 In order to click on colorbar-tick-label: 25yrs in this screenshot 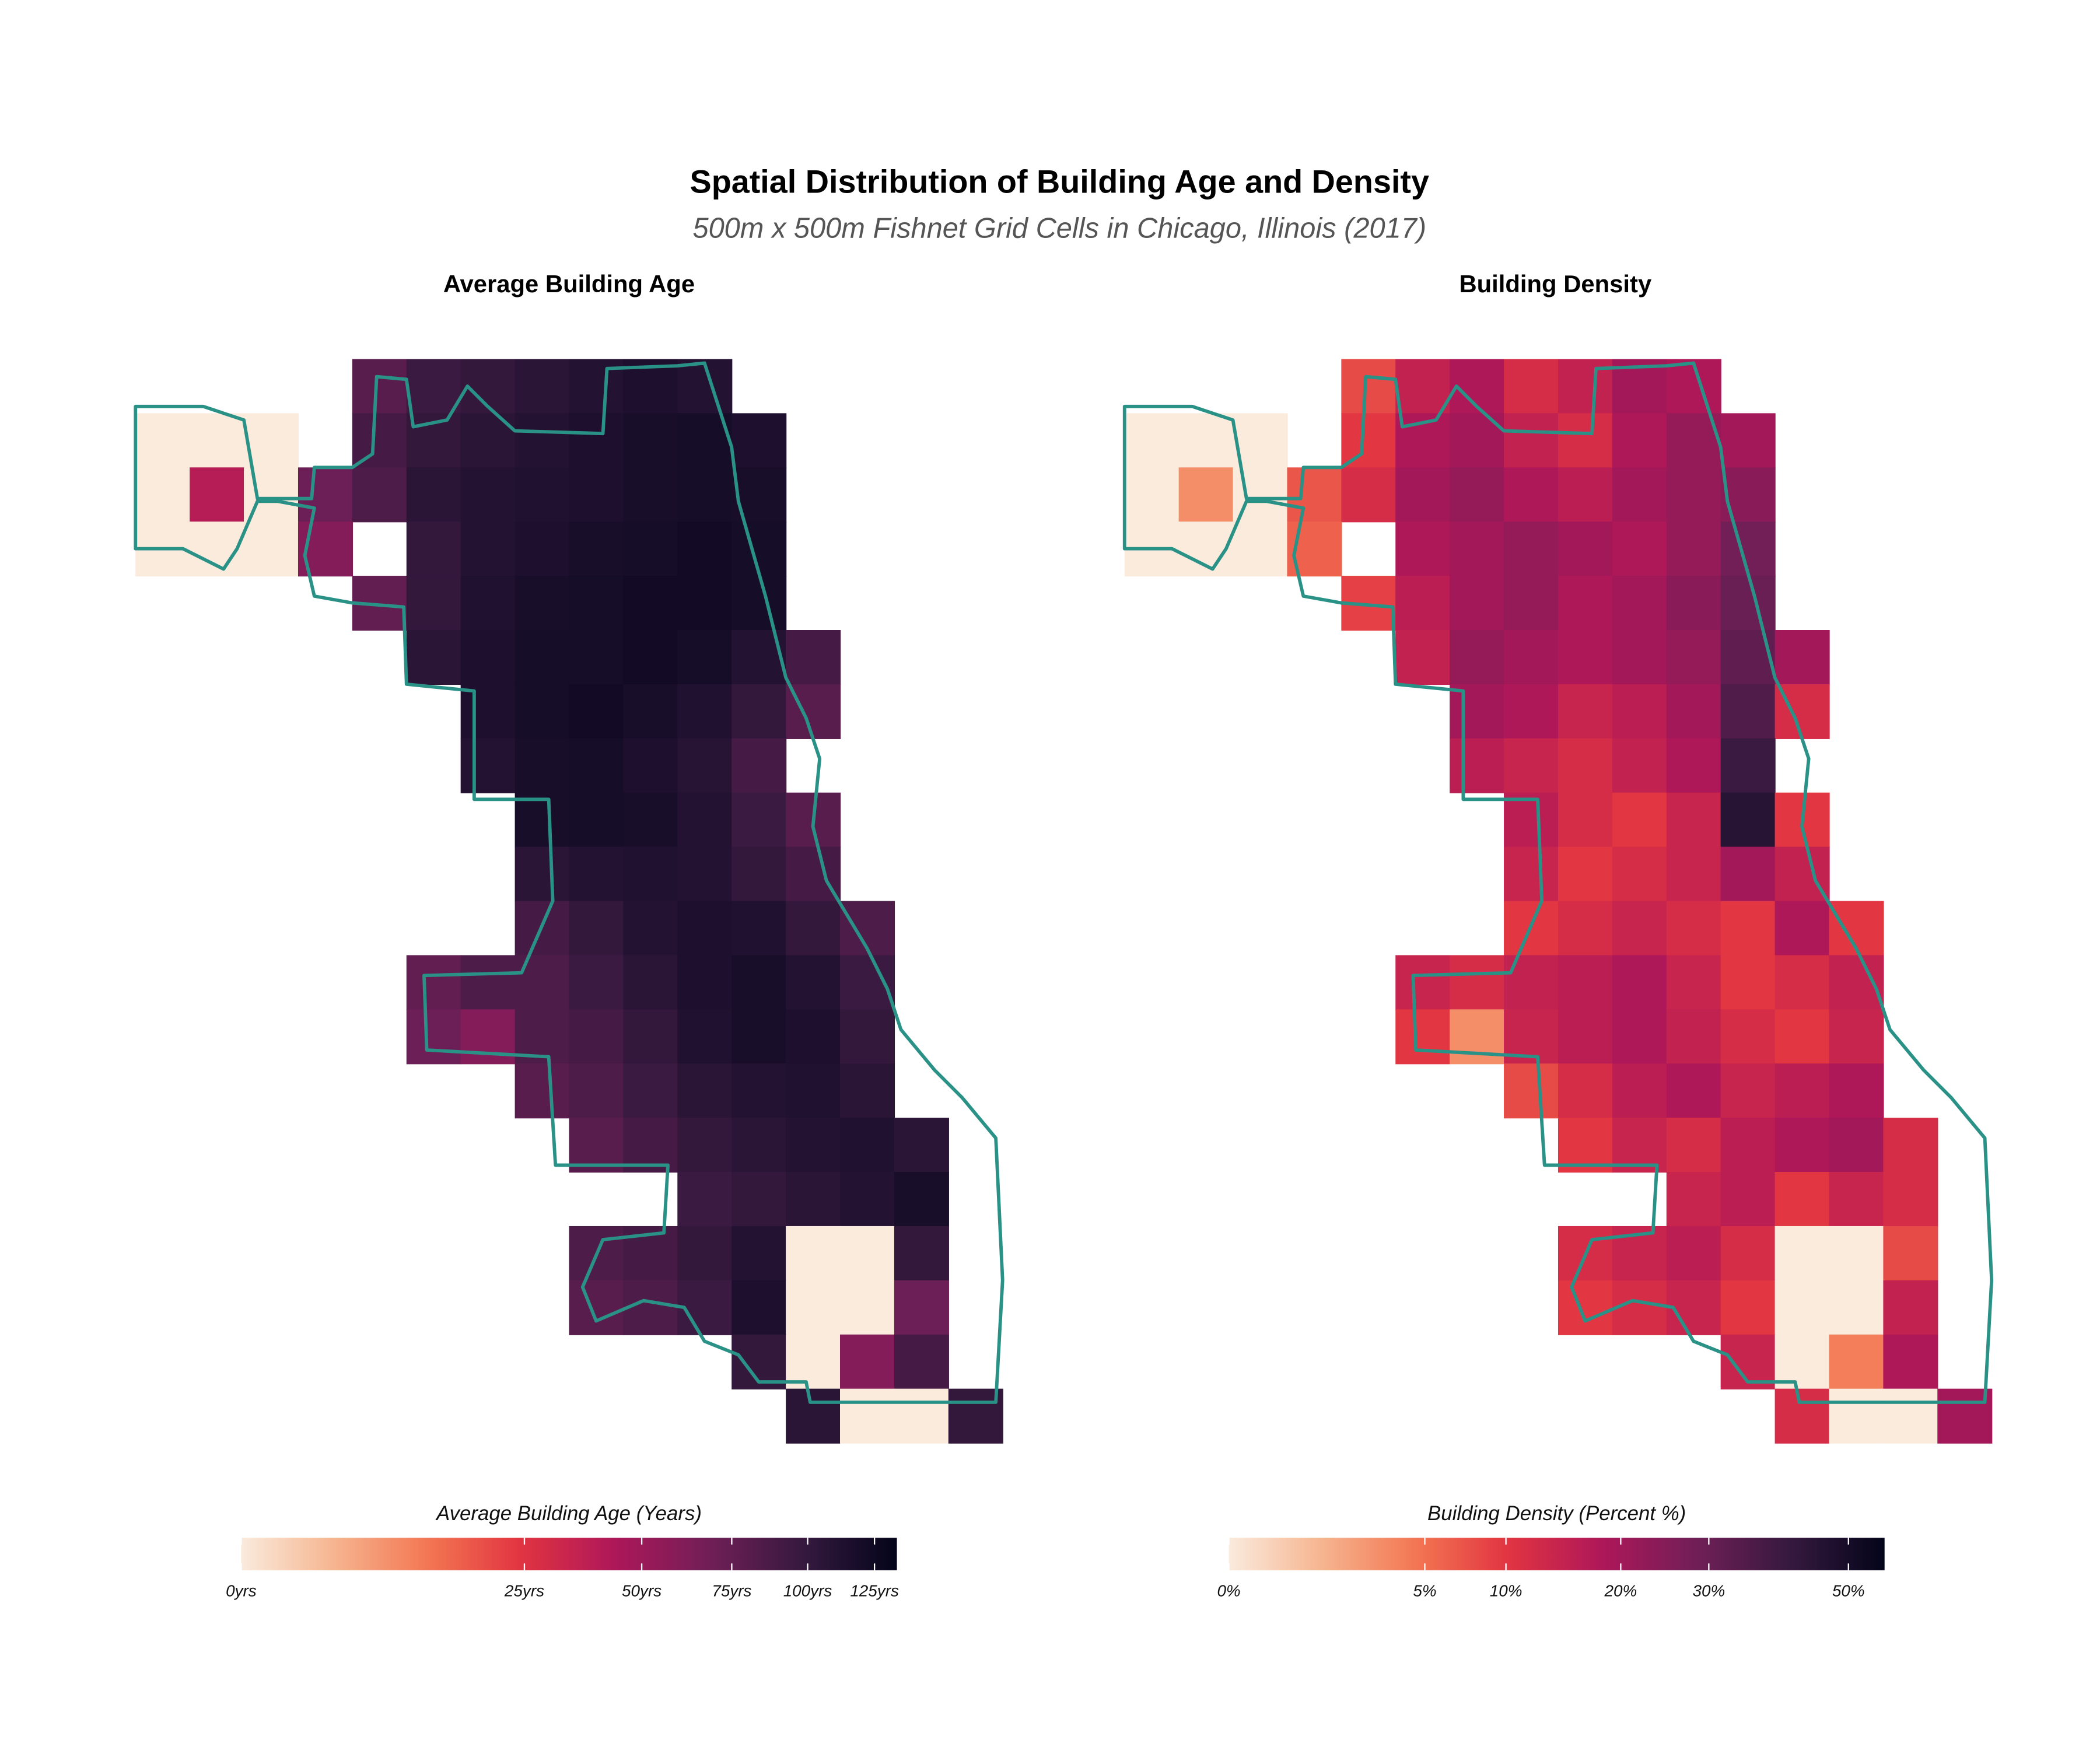, I will do `click(524, 1590)`.